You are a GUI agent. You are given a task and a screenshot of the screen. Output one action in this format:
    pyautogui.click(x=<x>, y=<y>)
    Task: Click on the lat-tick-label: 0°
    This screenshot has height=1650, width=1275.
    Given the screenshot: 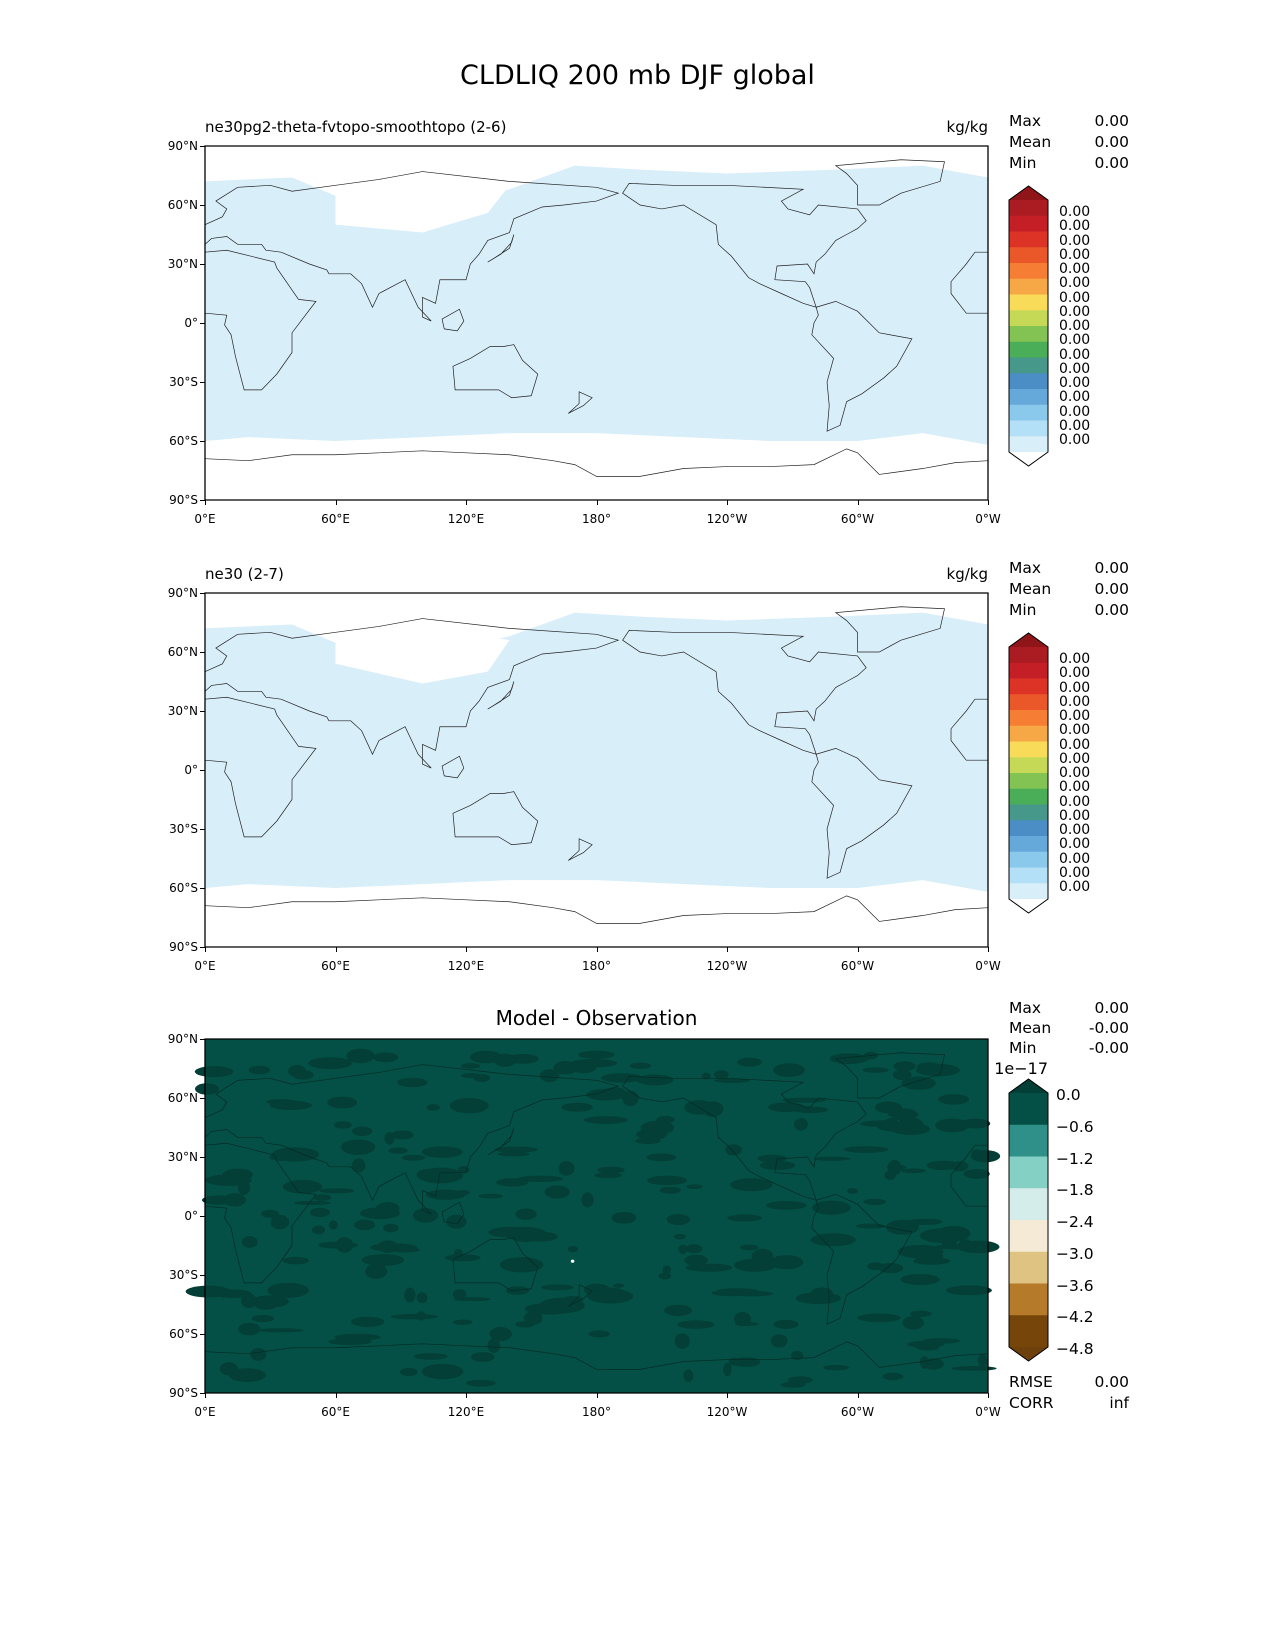 What is the action you would take?
    pyautogui.click(x=191, y=1216)
    